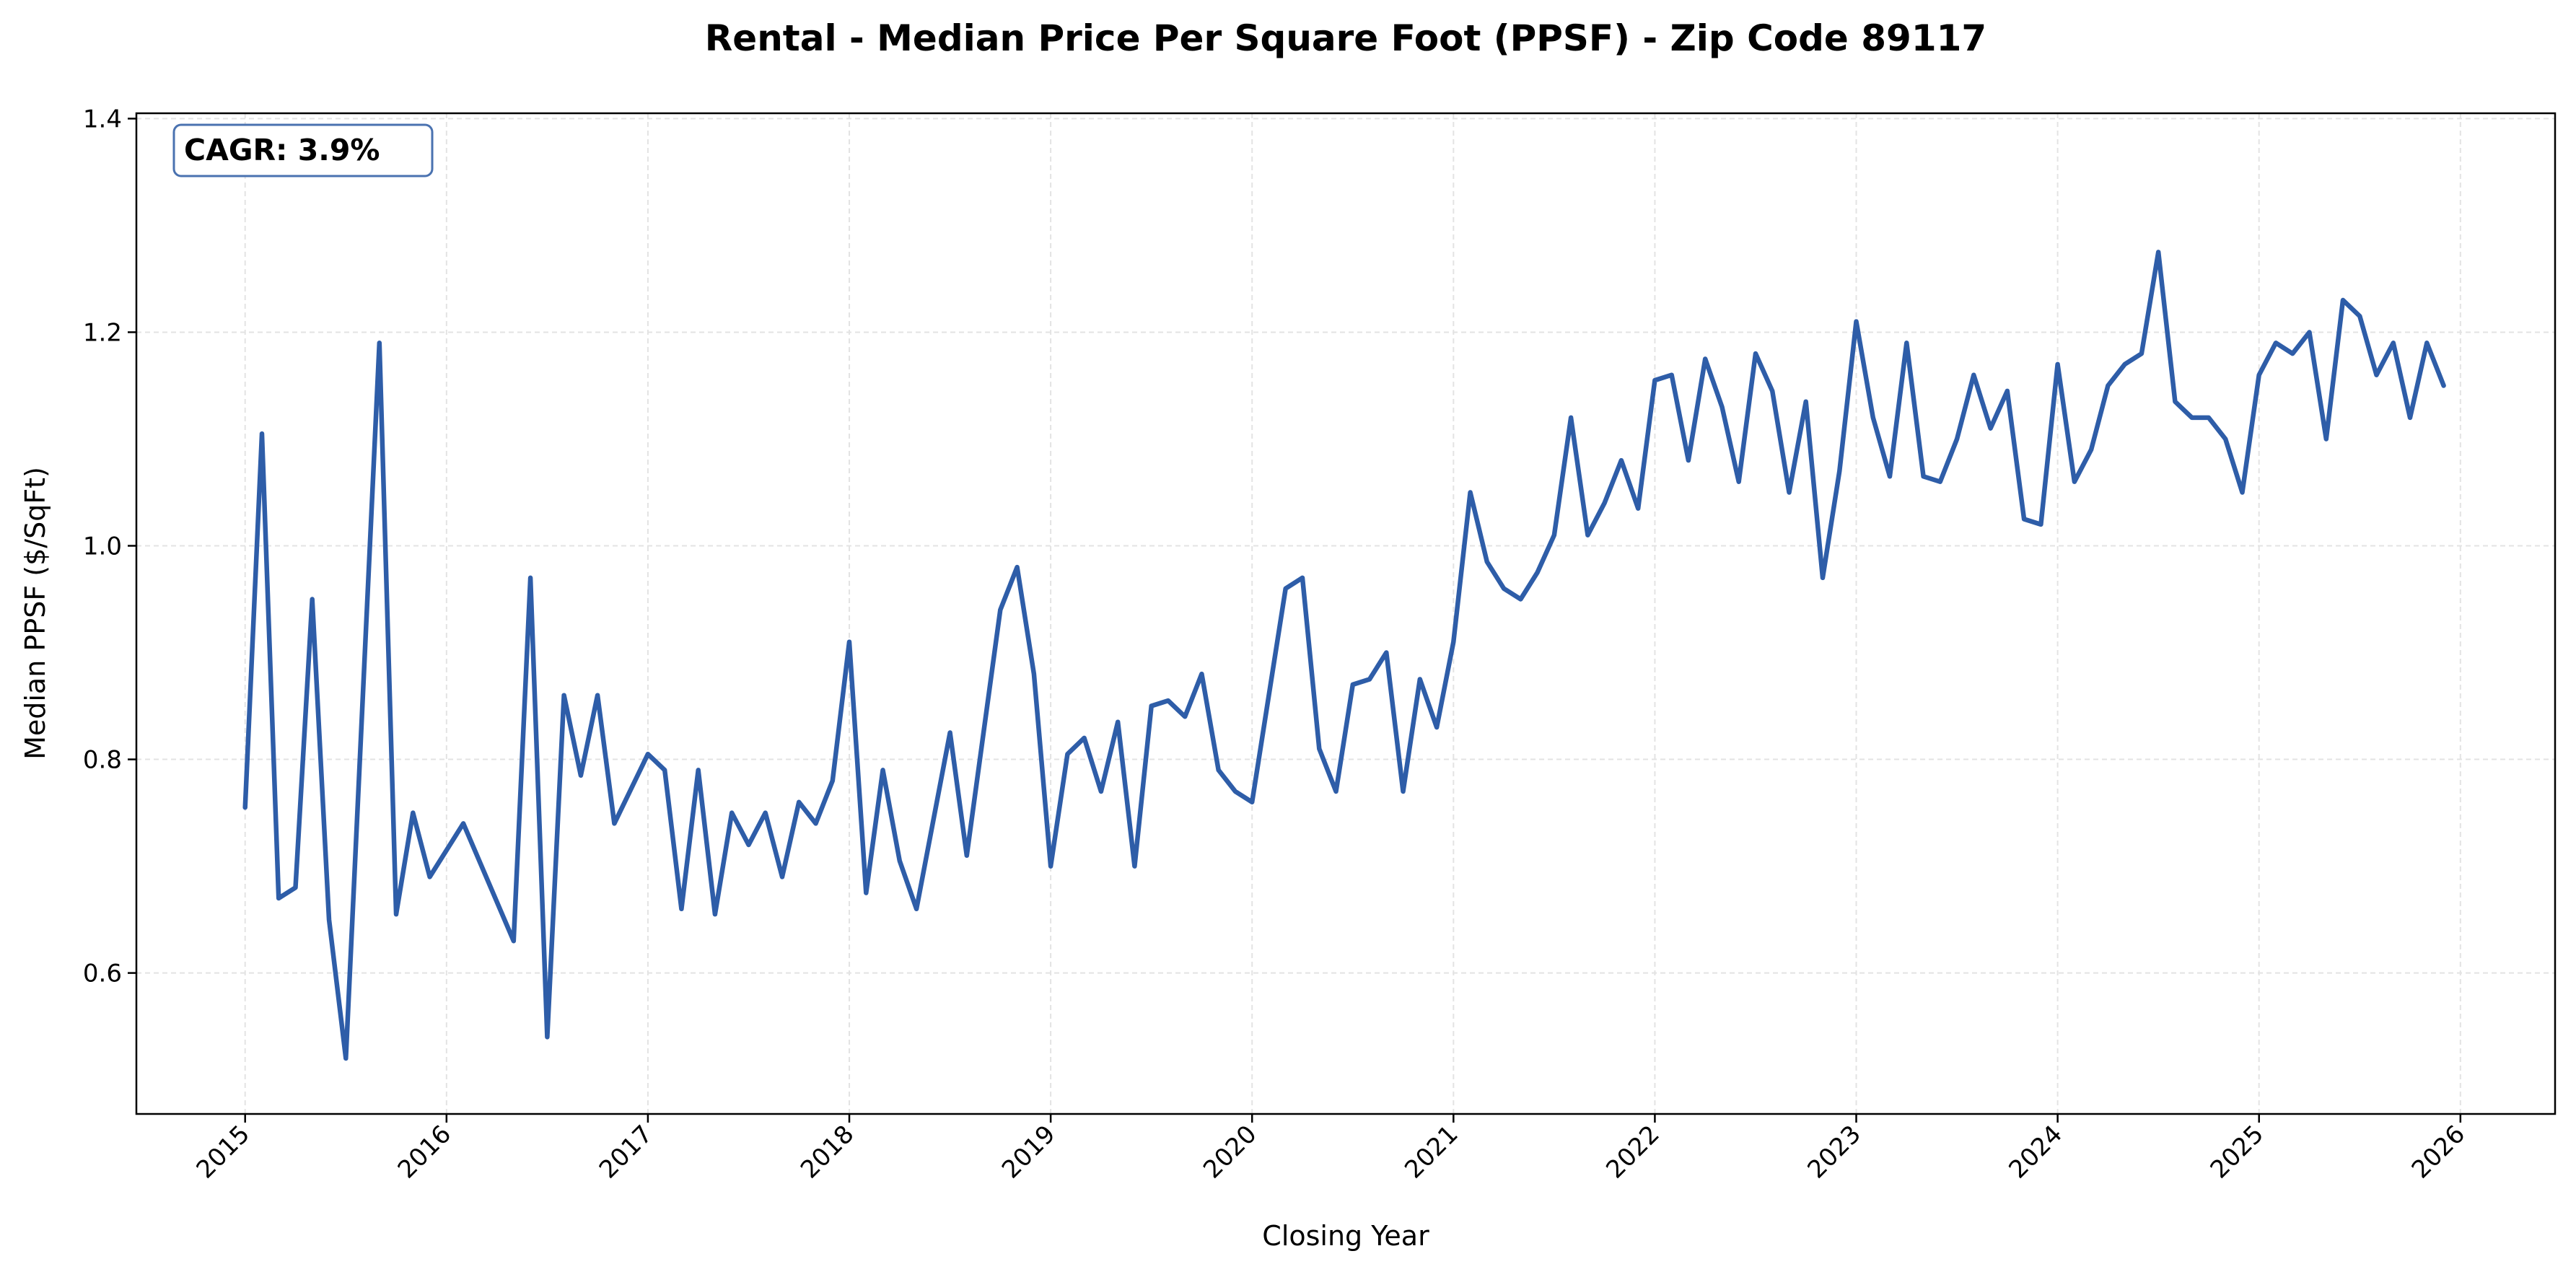  I want to click on x-tick-label: 2016, so click(425, 1152).